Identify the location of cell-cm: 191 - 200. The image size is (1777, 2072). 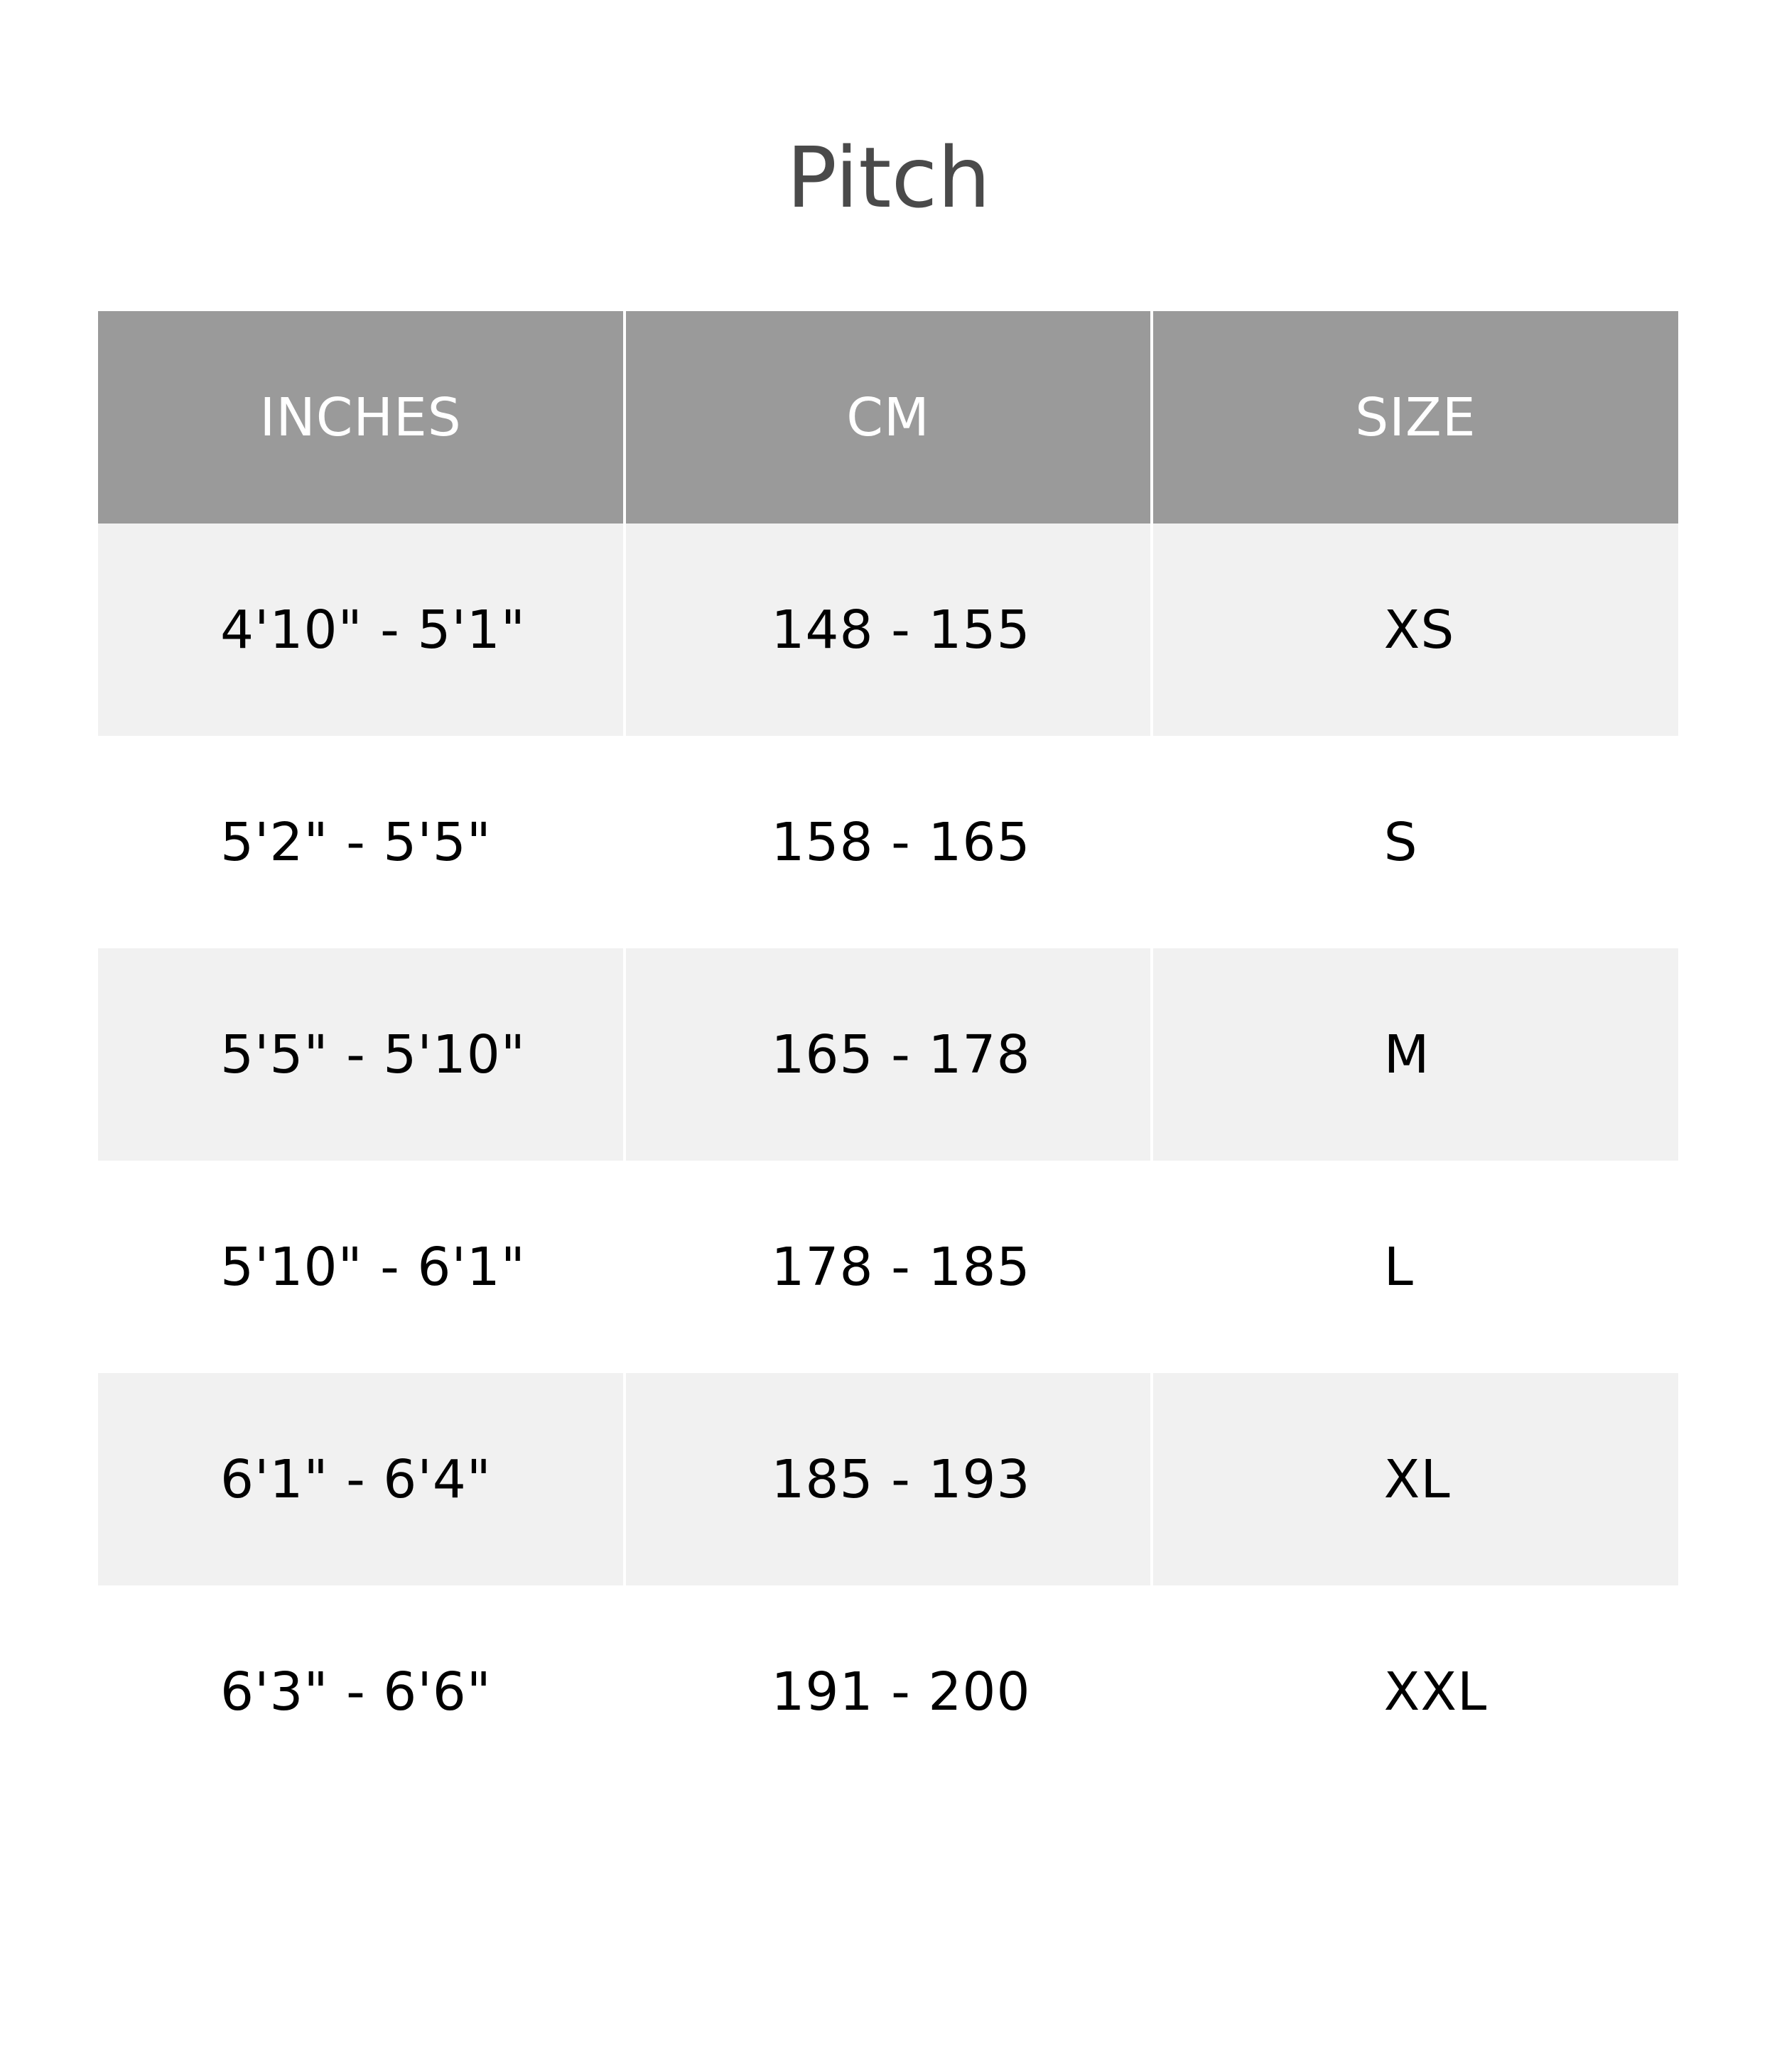
(888, 1692).